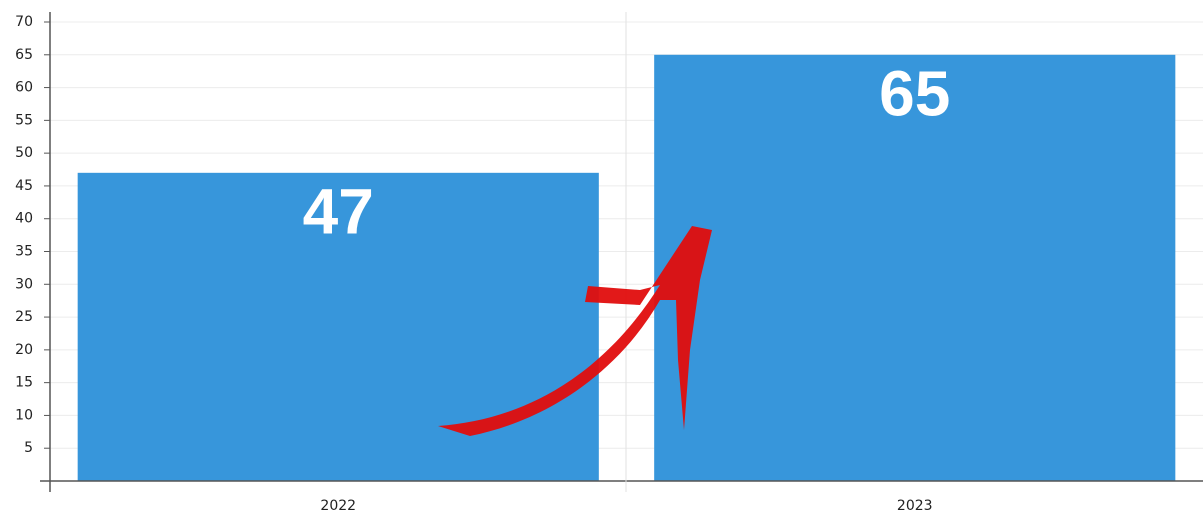 The image size is (1203, 519). I want to click on y-tick-label: 65, so click(24, 55).